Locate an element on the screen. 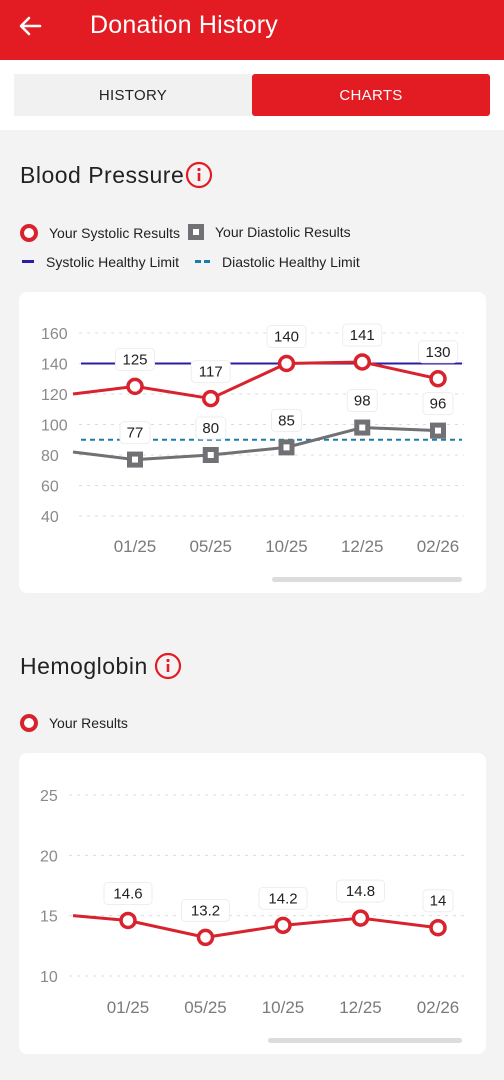  data-label: 80 is located at coordinates (210, 428).